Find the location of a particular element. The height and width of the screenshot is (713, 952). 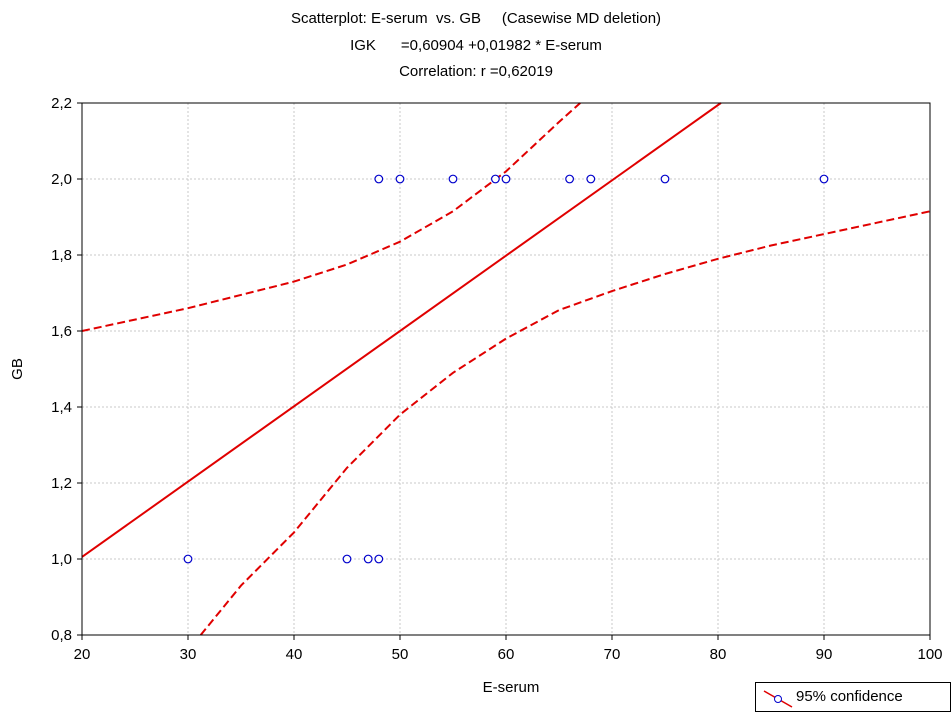

y-tick-label: 1,4 is located at coordinates (61, 407).